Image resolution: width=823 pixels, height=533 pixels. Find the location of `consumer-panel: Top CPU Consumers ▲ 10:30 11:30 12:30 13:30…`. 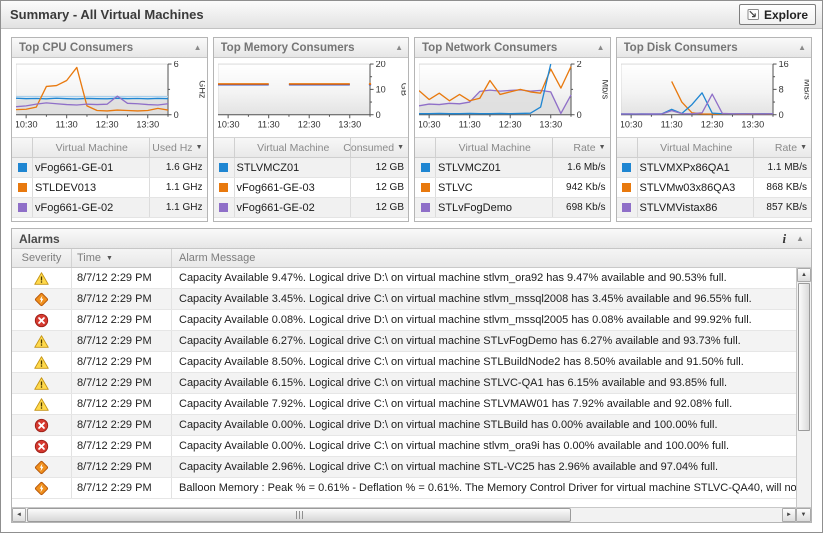

consumer-panel: Top CPU Consumers ▲ 10:30 11:30 12:30 13:30… is located at coordinates (109, 129).